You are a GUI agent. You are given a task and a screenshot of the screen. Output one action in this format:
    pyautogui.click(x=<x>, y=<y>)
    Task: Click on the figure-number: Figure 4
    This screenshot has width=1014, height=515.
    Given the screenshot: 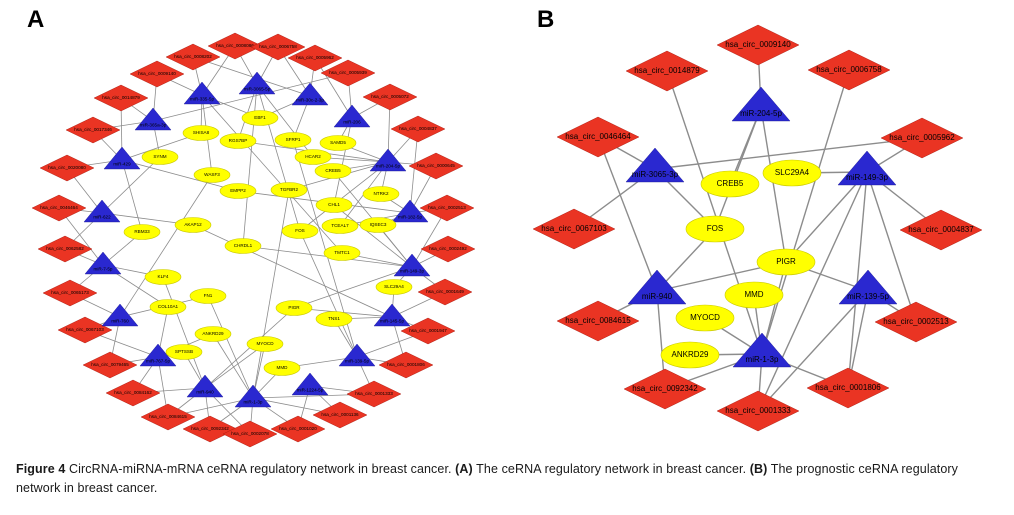 What is the action you would take?
    pyautogui.click(x=41, y=469)
    